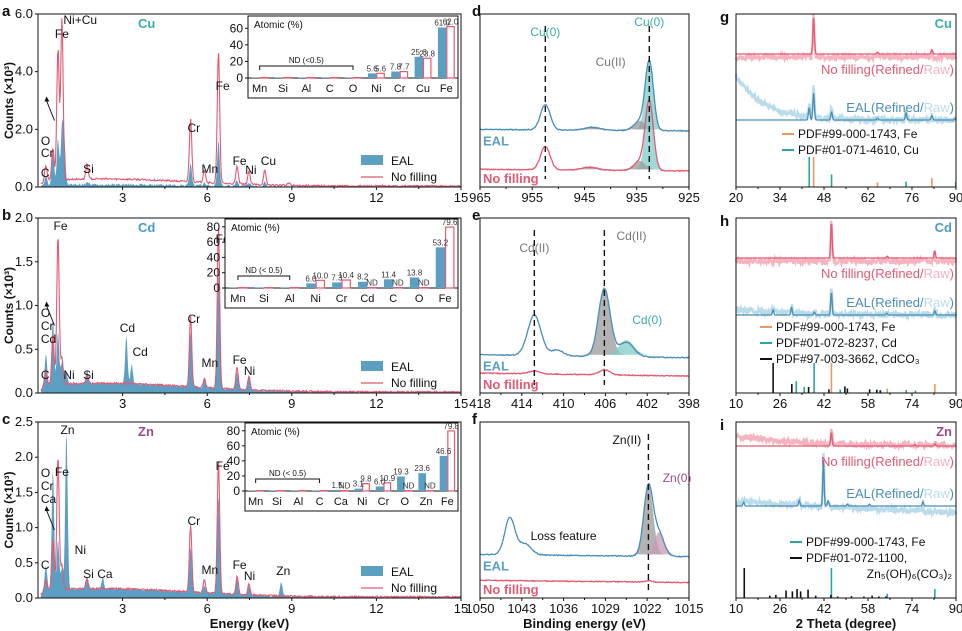  Describe the element at coordinates (210, 363) in the screenshot. I see `peak-label: Mn` at that location.